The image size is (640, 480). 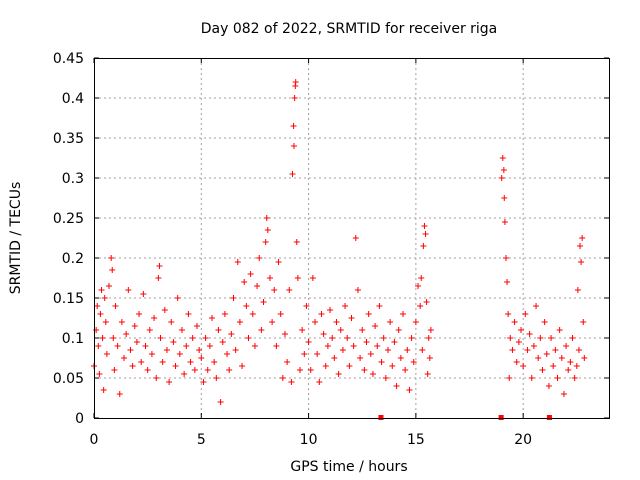 I want to click on y-tick-label: 0.4, so click(x=73, y=99).